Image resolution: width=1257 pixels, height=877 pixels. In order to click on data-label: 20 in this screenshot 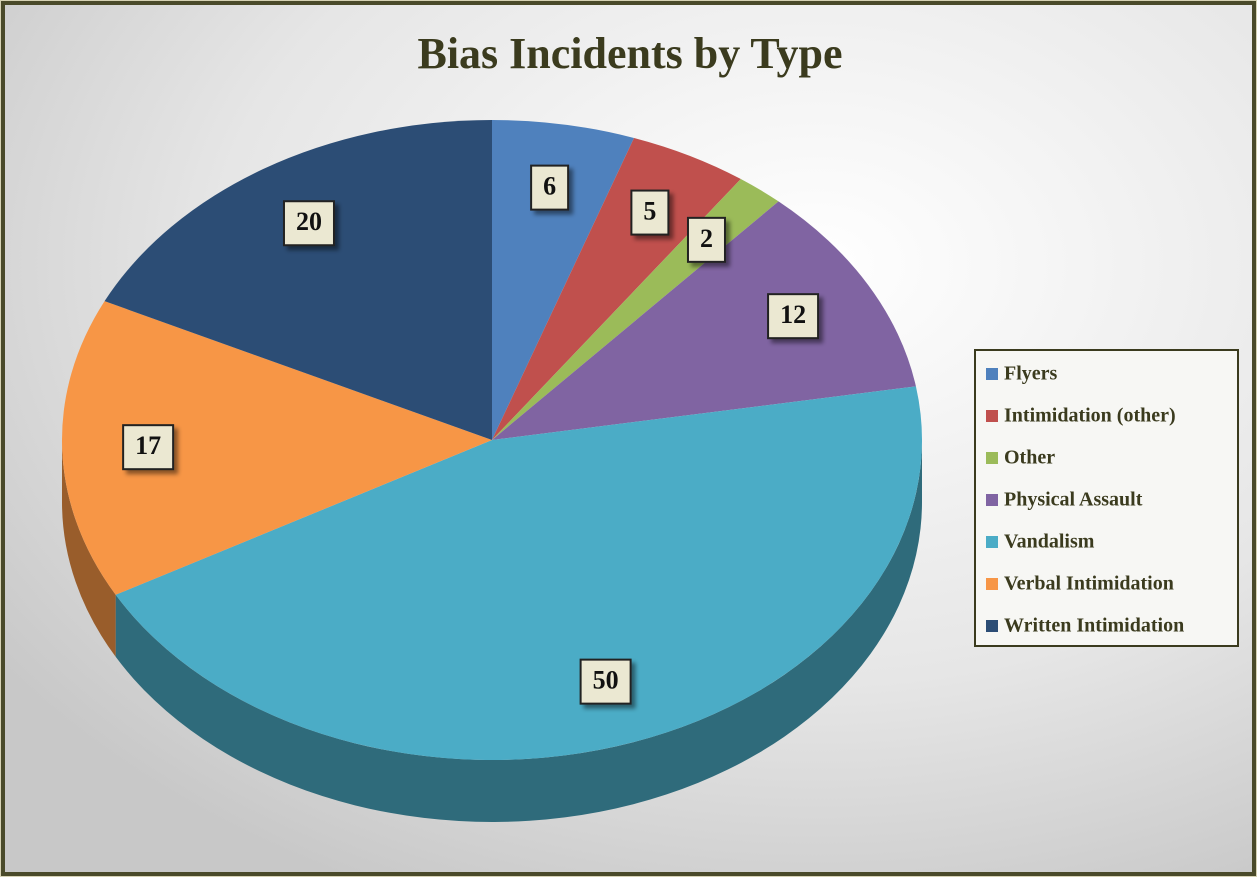, I will do `click(309, 221)`.